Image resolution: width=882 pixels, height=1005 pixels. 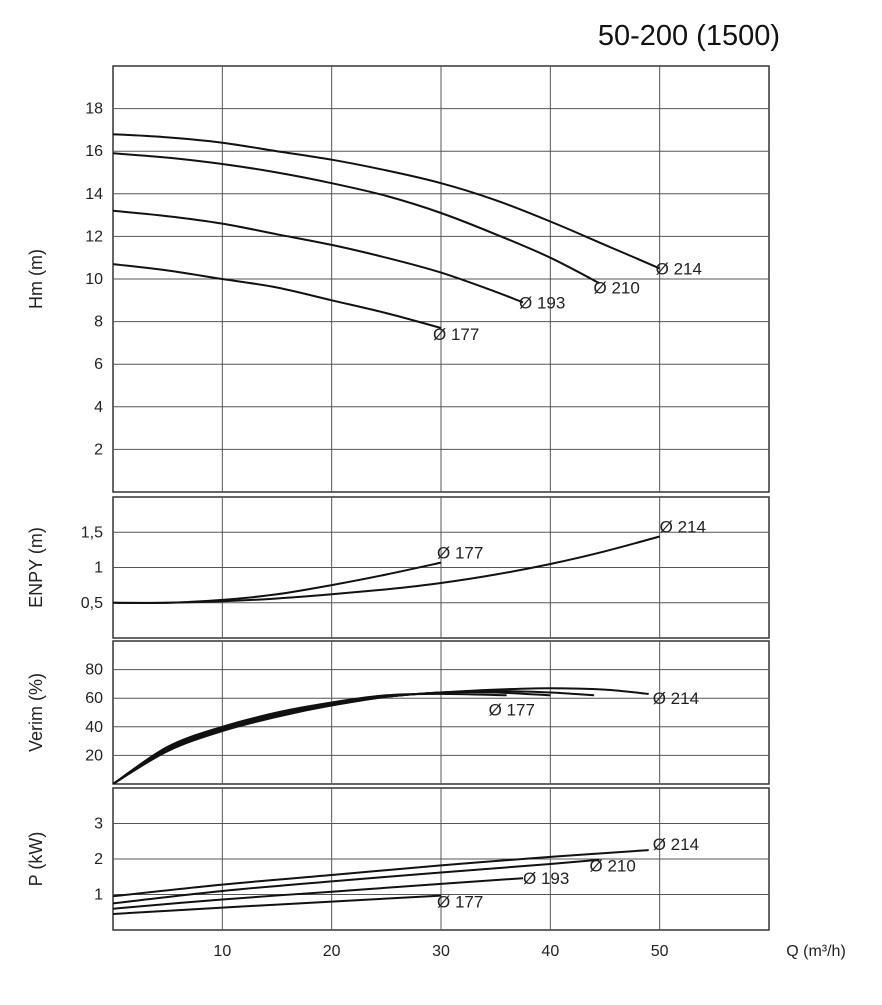 I want to click on y-tick-label: 16, so click(x=94, y=151).